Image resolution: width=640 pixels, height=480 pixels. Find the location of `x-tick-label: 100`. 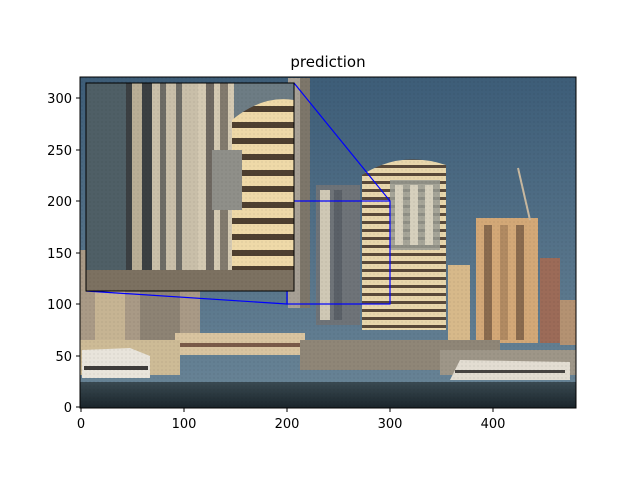

x-tick-label: 100 is located at coordinates (184, 424).